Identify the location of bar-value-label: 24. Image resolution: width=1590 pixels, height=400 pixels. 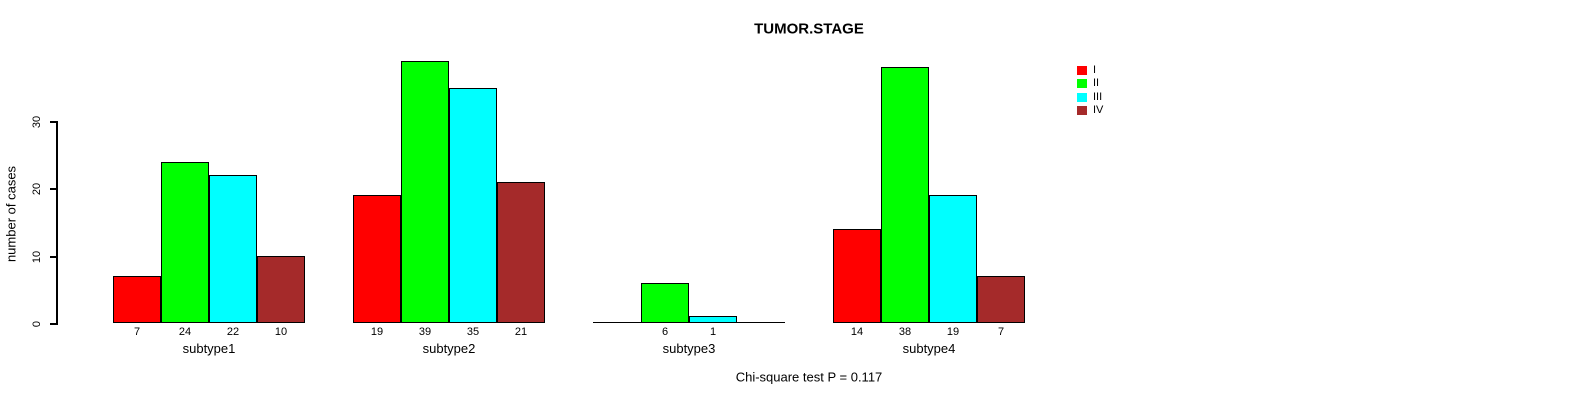
(185, 332).